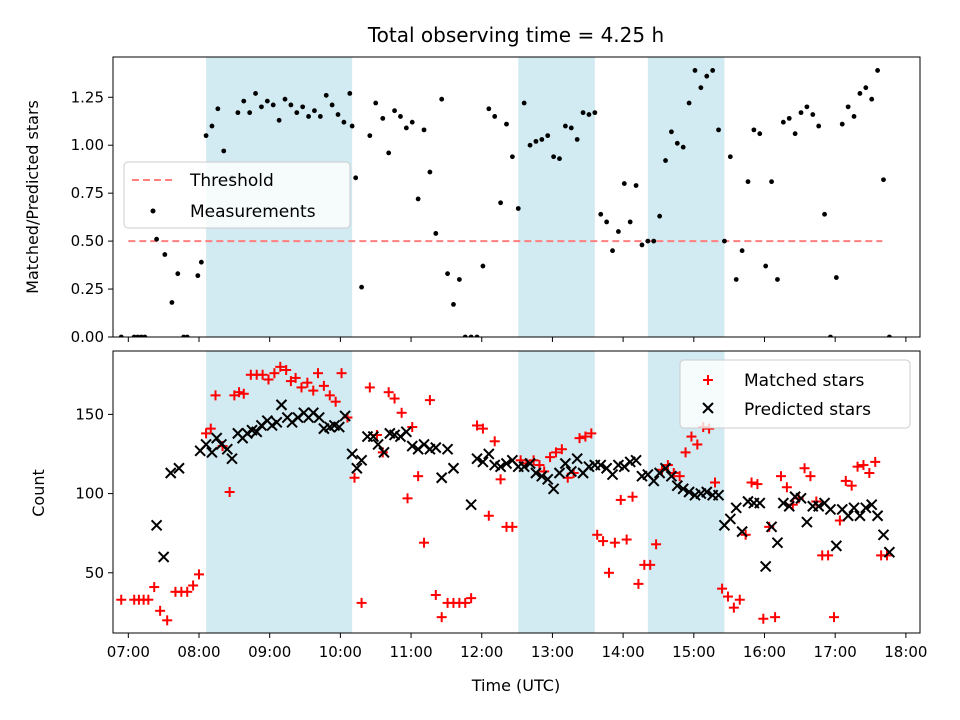  What do you see at coordinates (128, 652) in the screenshot?
I see `x-tick-label: 07:00` at bounding box center [128, 652].